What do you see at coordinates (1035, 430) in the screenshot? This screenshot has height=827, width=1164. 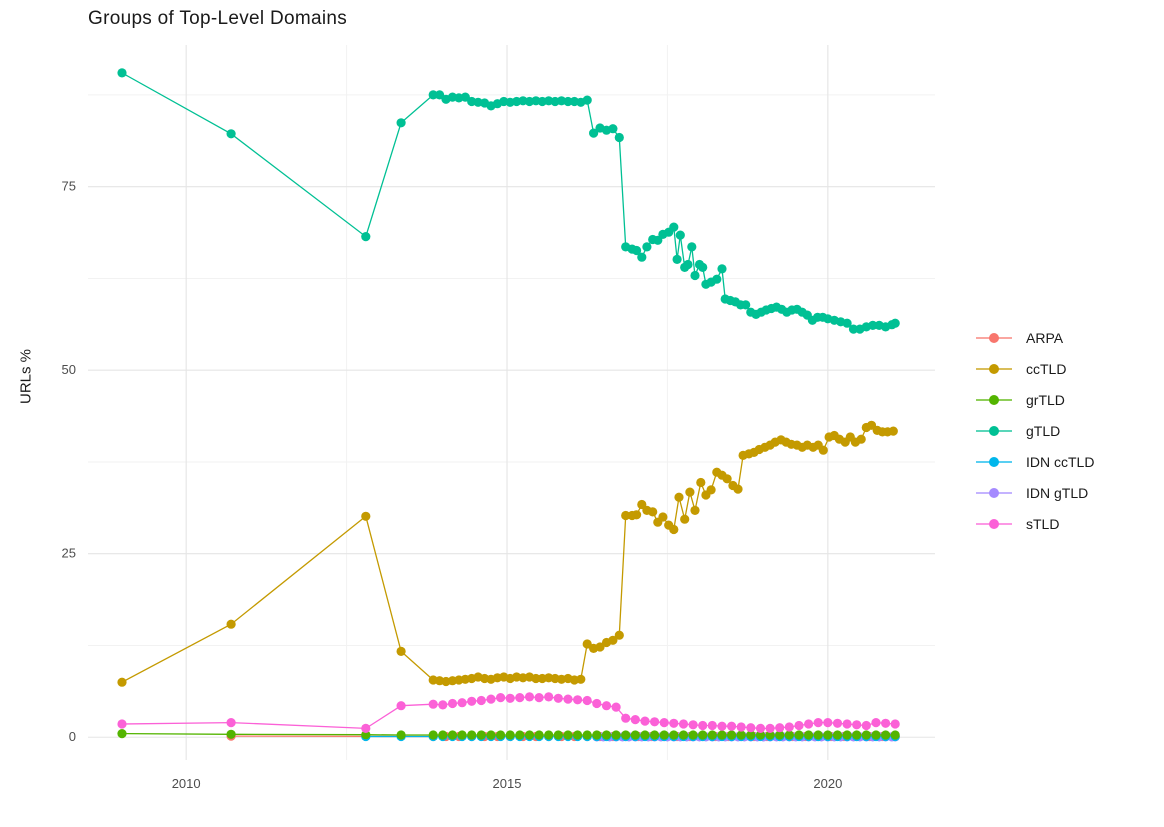 I see `legend-entry-gtld: gTLD` at bounding box center [1035, 430].